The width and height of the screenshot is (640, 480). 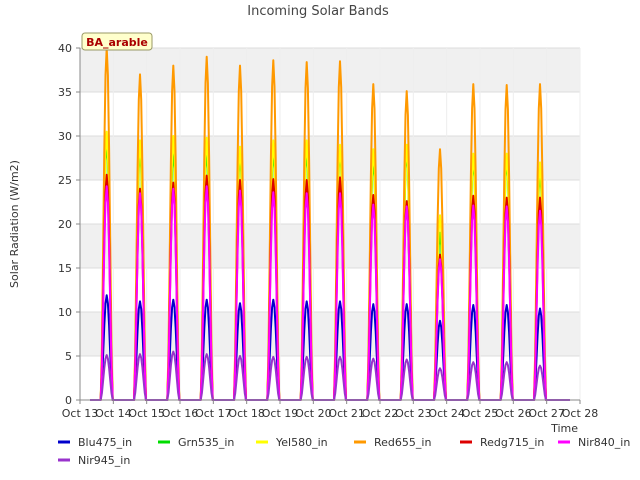 I want to click on site-label: BA_arable, so click(x=117, y=42).